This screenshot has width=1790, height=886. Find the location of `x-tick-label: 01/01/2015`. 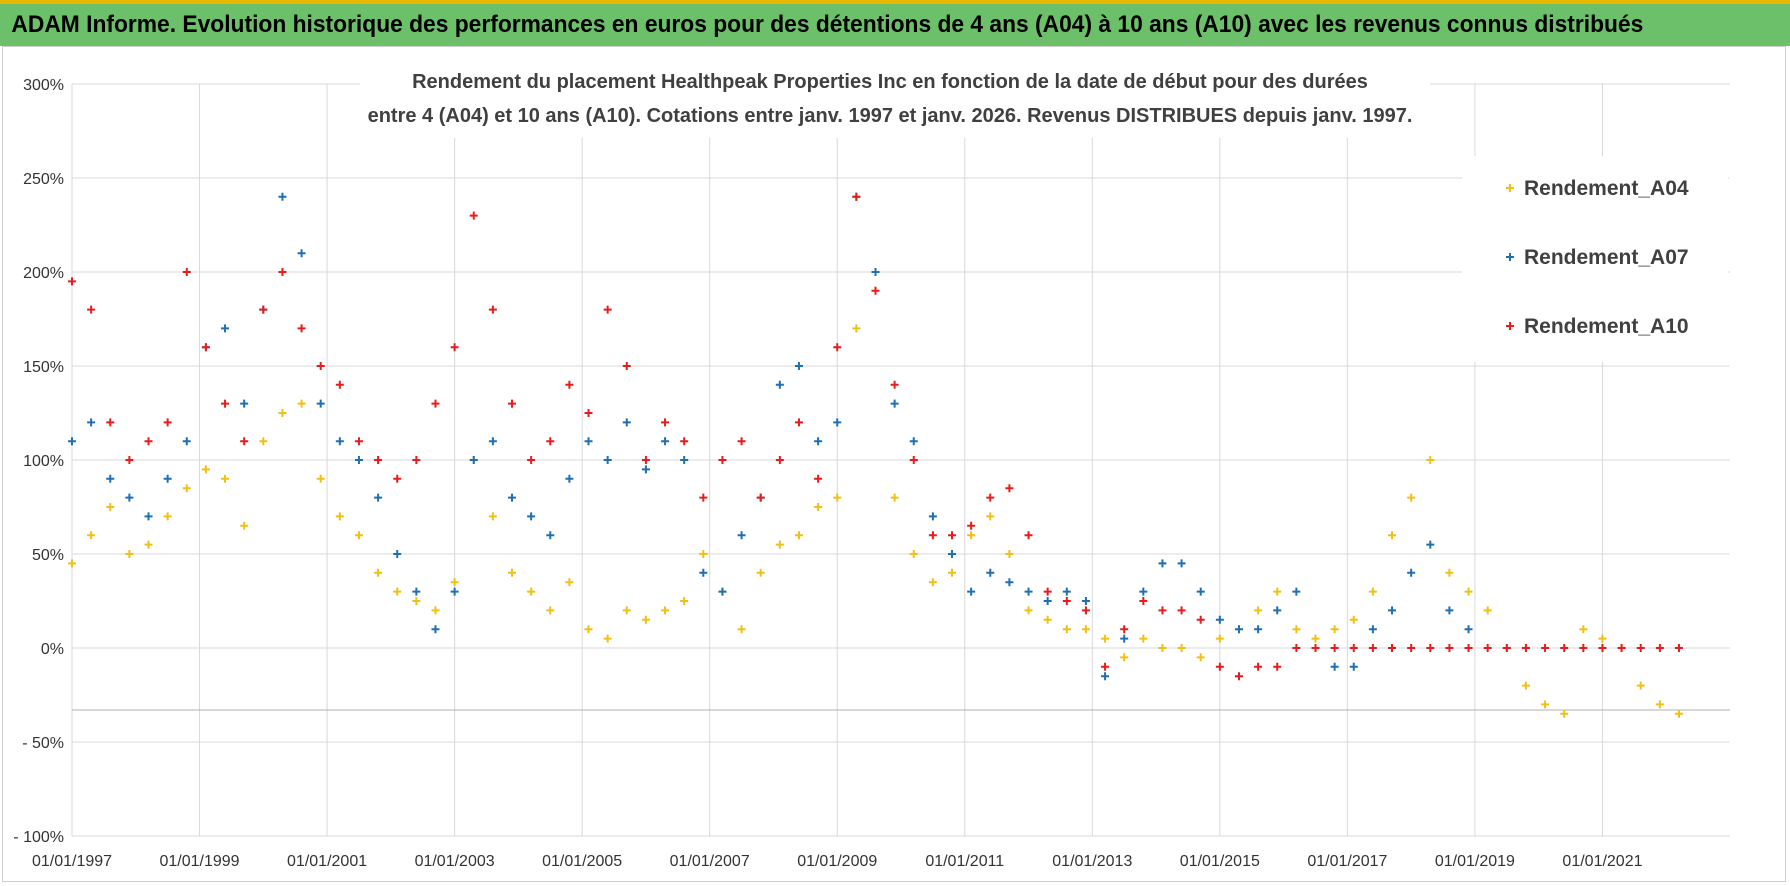

x-tick-label: 01/01/2015 is located at coordinates (1220, 861).